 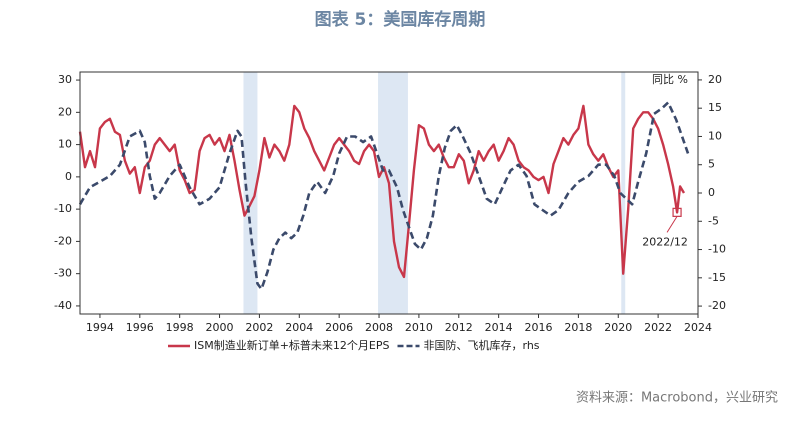 I want to click on y2-tick-label: 20, so click(x=715, y=79).